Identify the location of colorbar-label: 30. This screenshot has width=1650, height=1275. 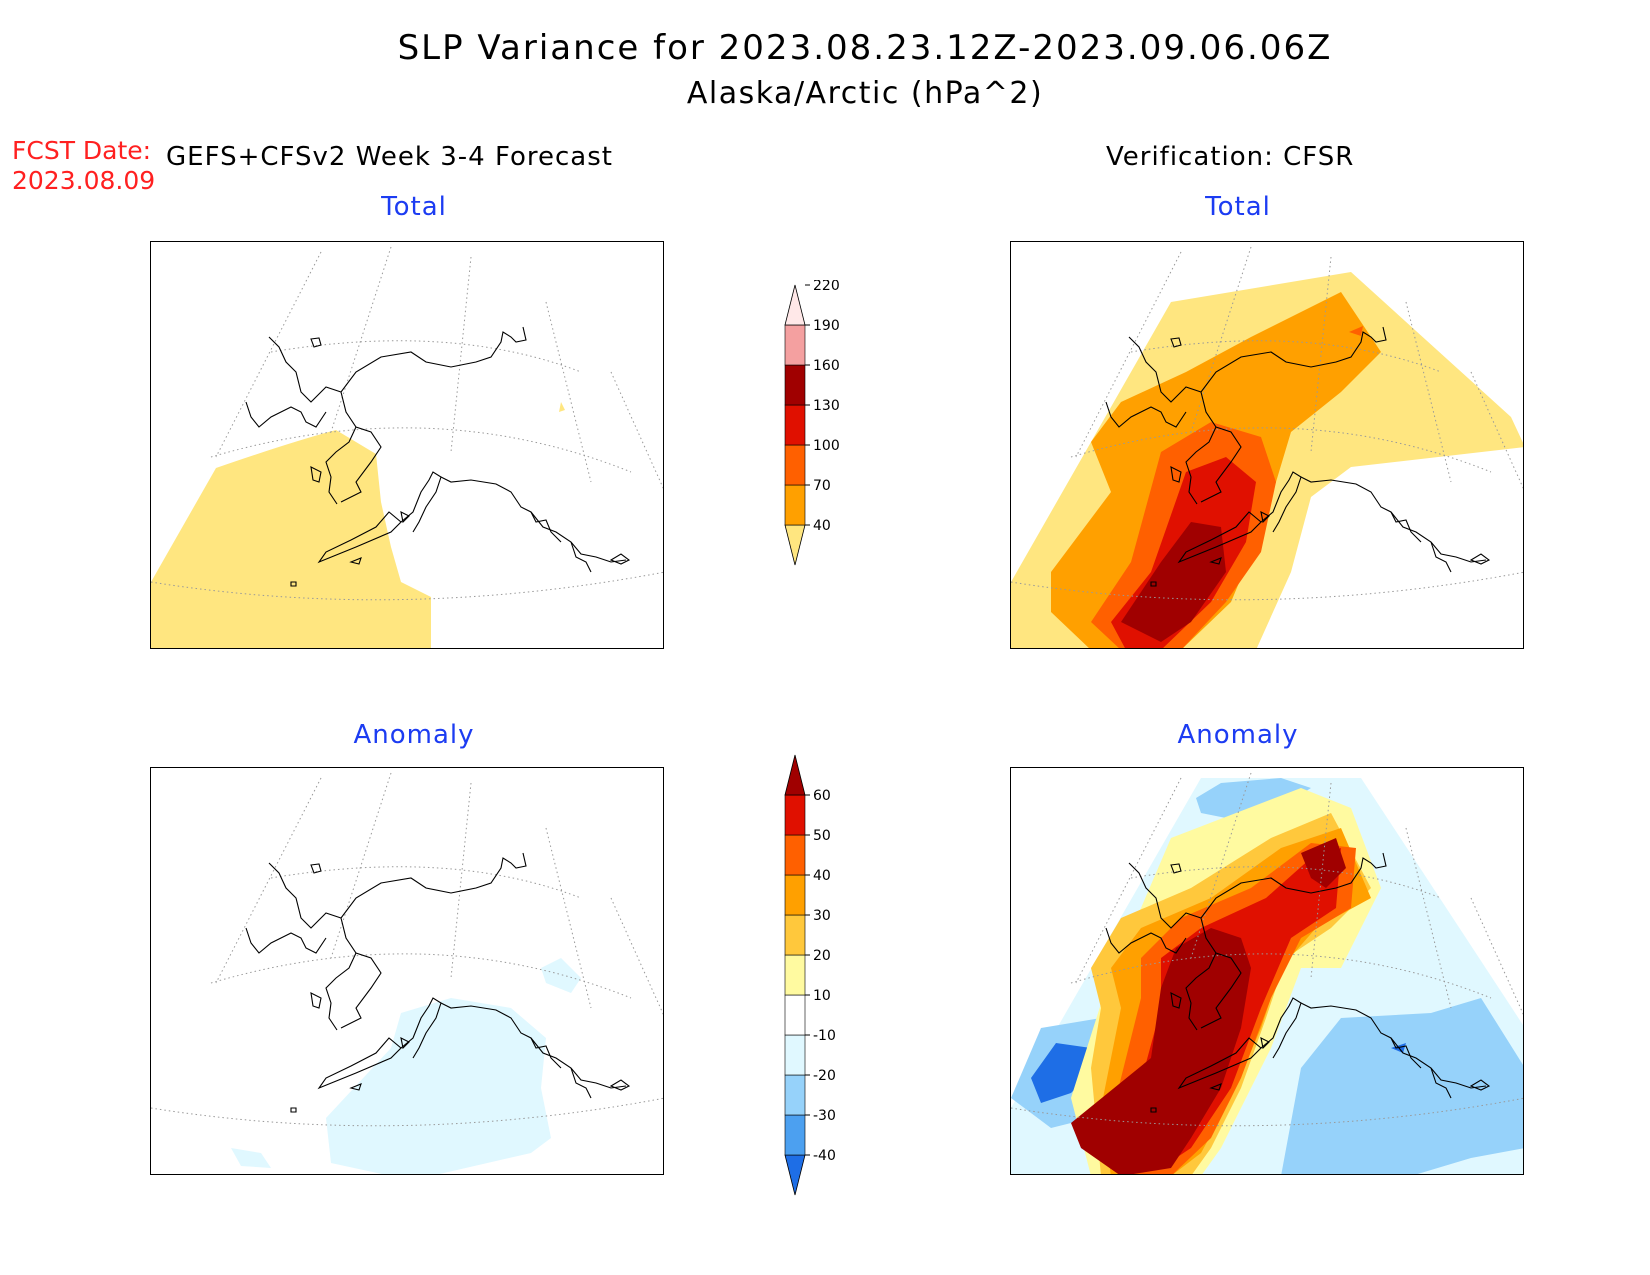
(822, 916).